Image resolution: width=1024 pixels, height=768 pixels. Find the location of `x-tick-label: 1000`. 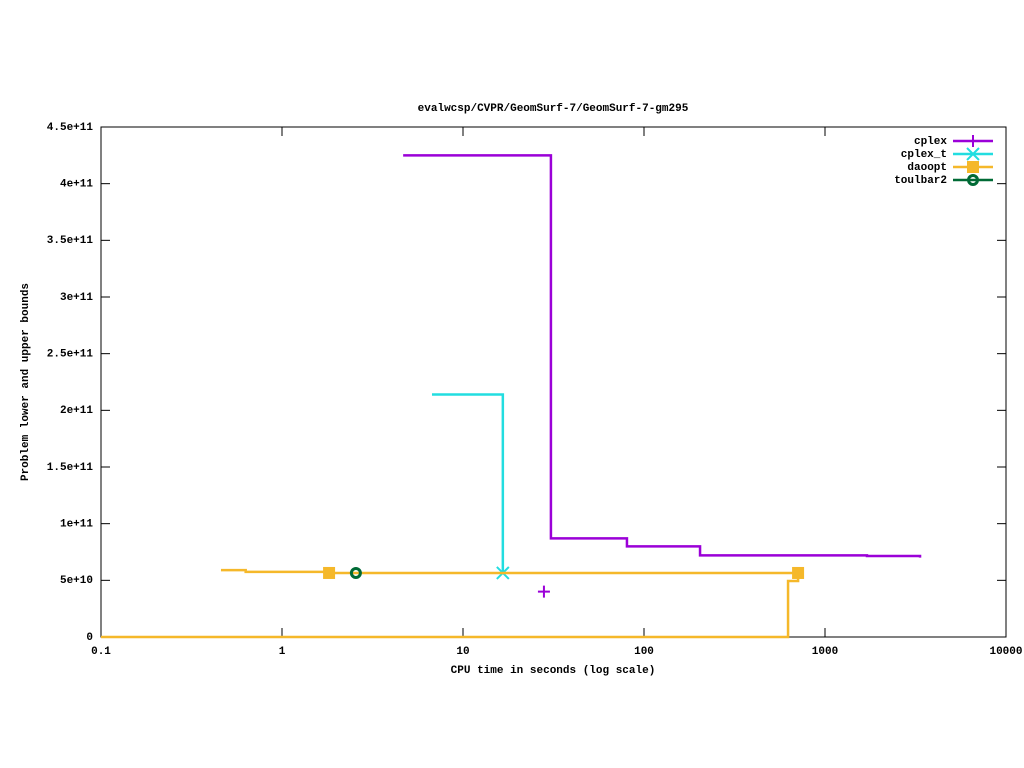

x-tick-label: 1000 is located at coordinates (825, 652).